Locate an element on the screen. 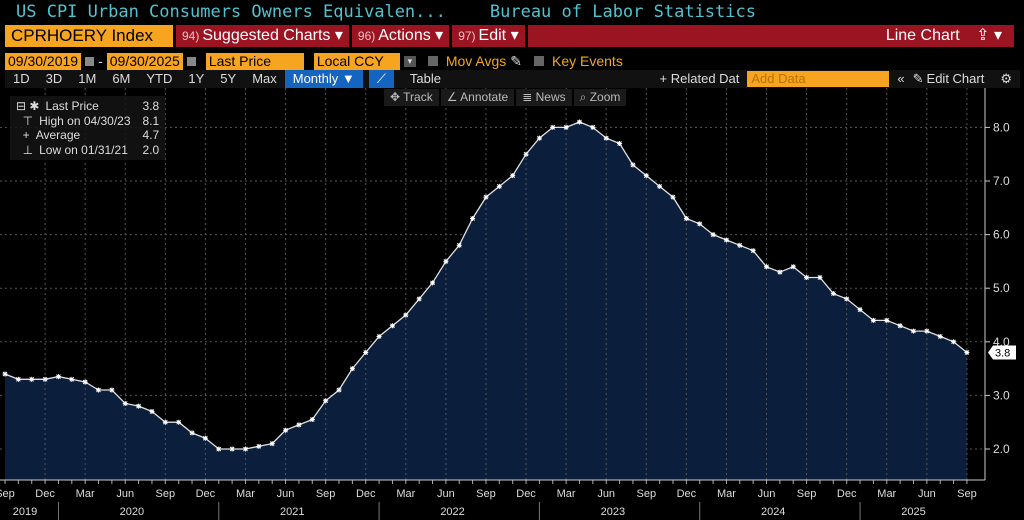  button-label: Suggested Charts ▾ is located at coordinates (272, 35).